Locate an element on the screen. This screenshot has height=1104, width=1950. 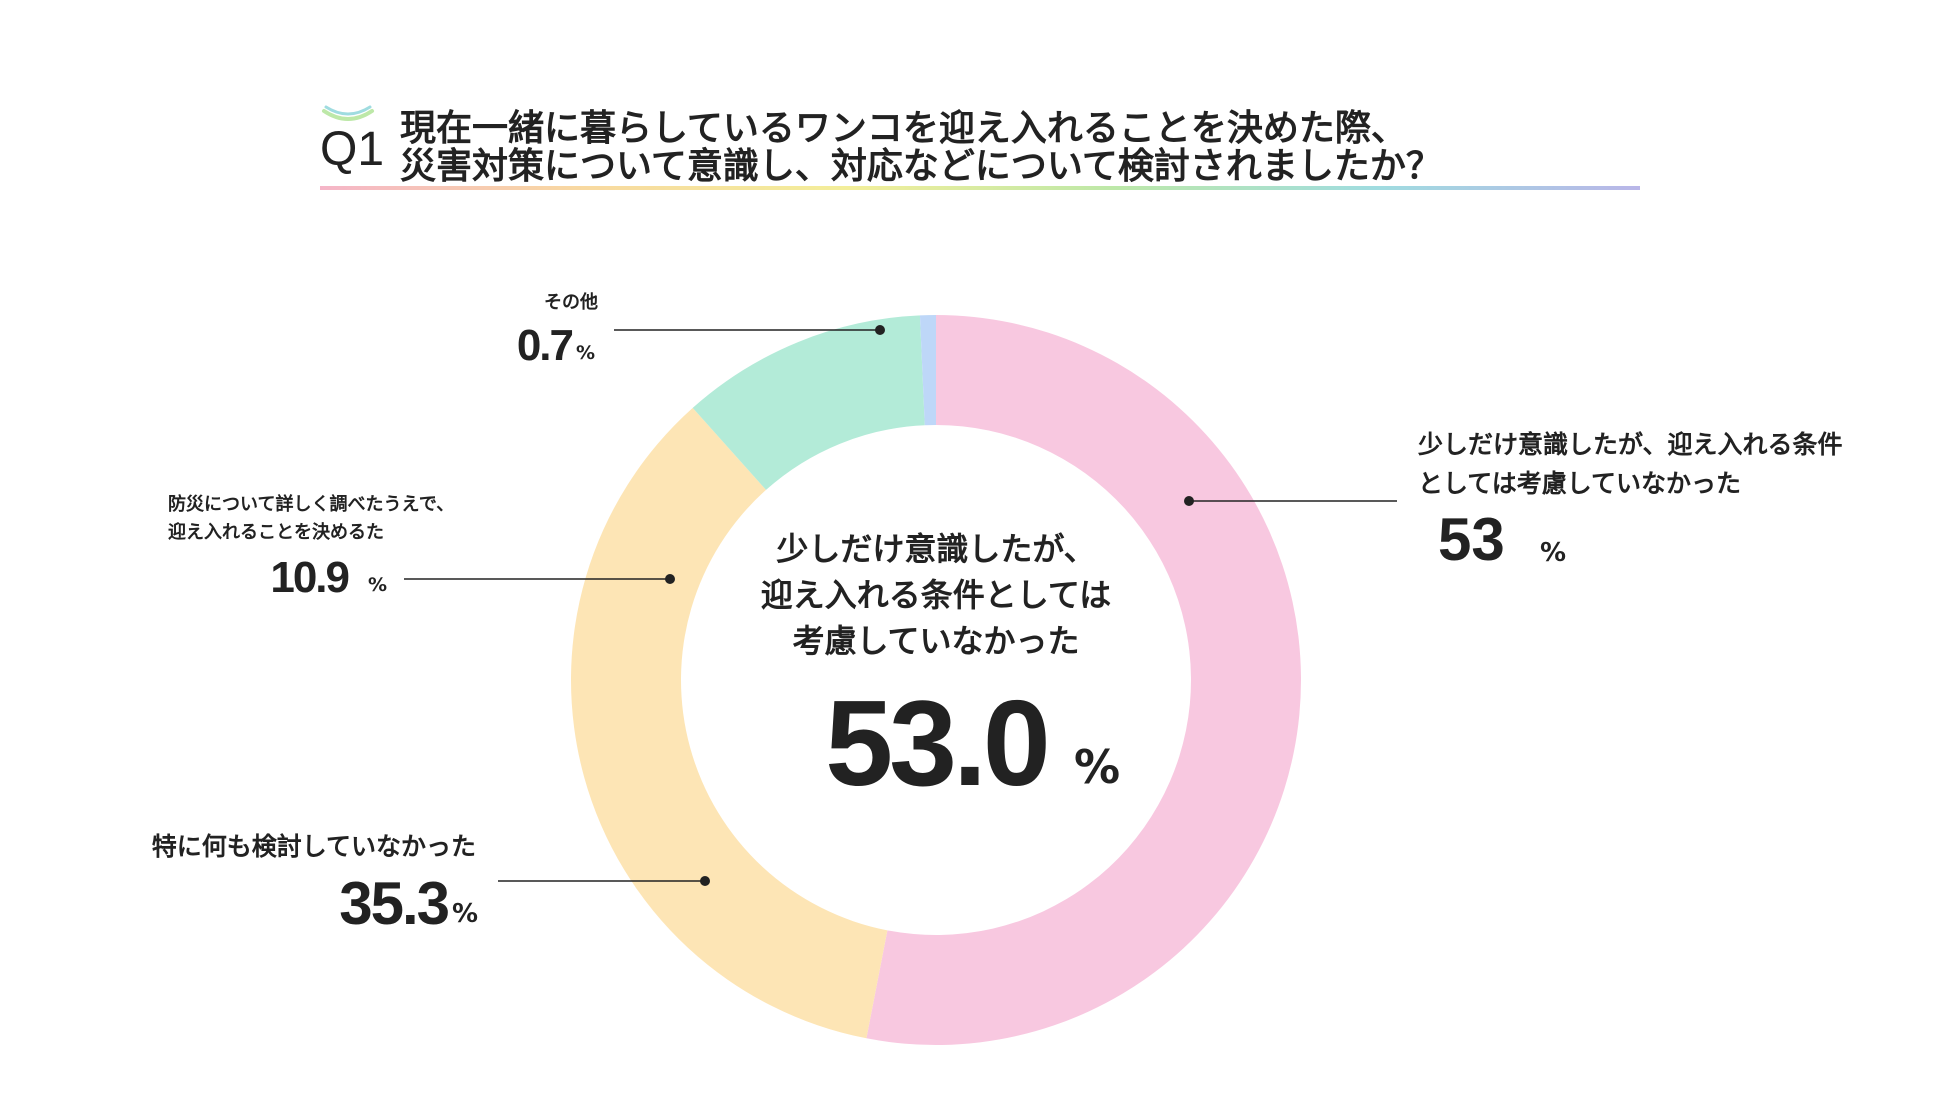
center-value: 53.0 is located at coordinates (935, 743).